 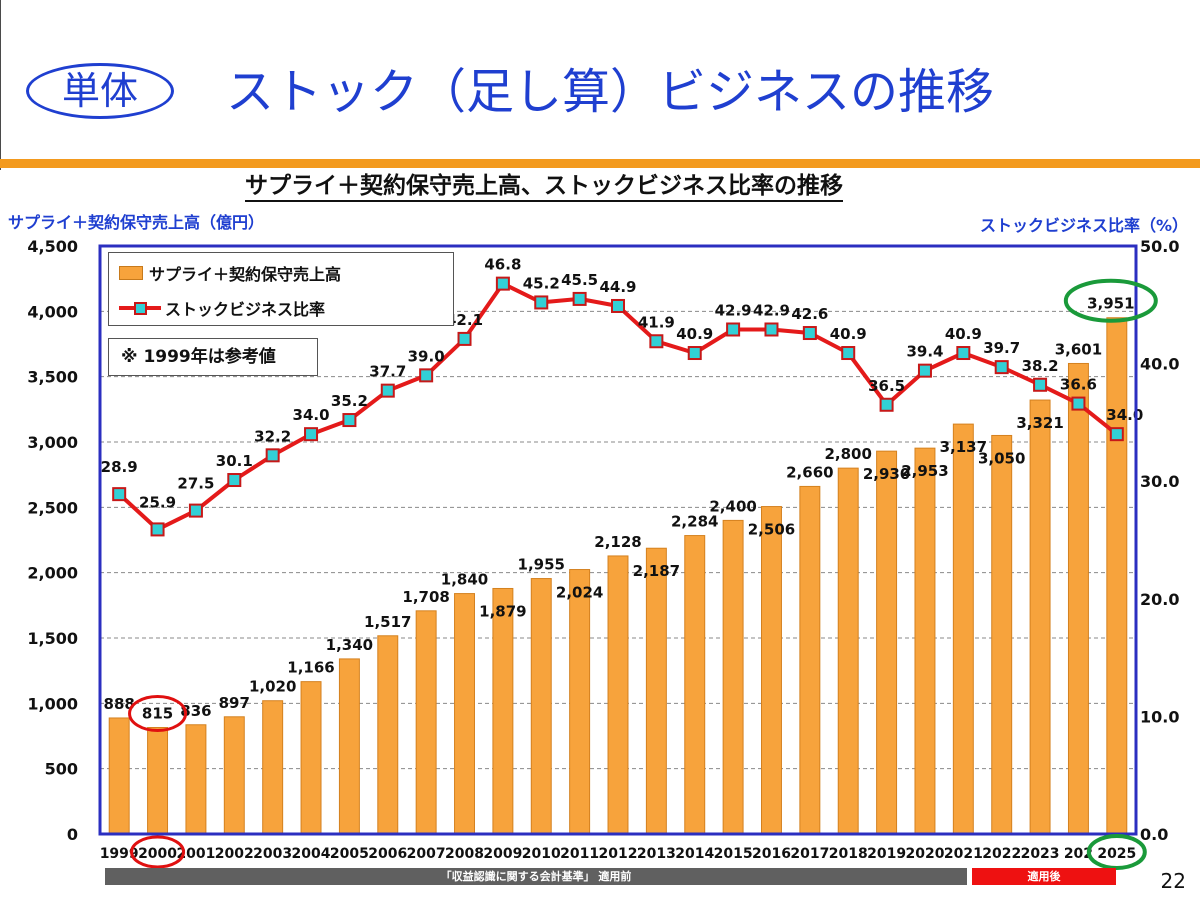 I want to click on ratio-value-label: 42.9, so click(x=733, y=310).